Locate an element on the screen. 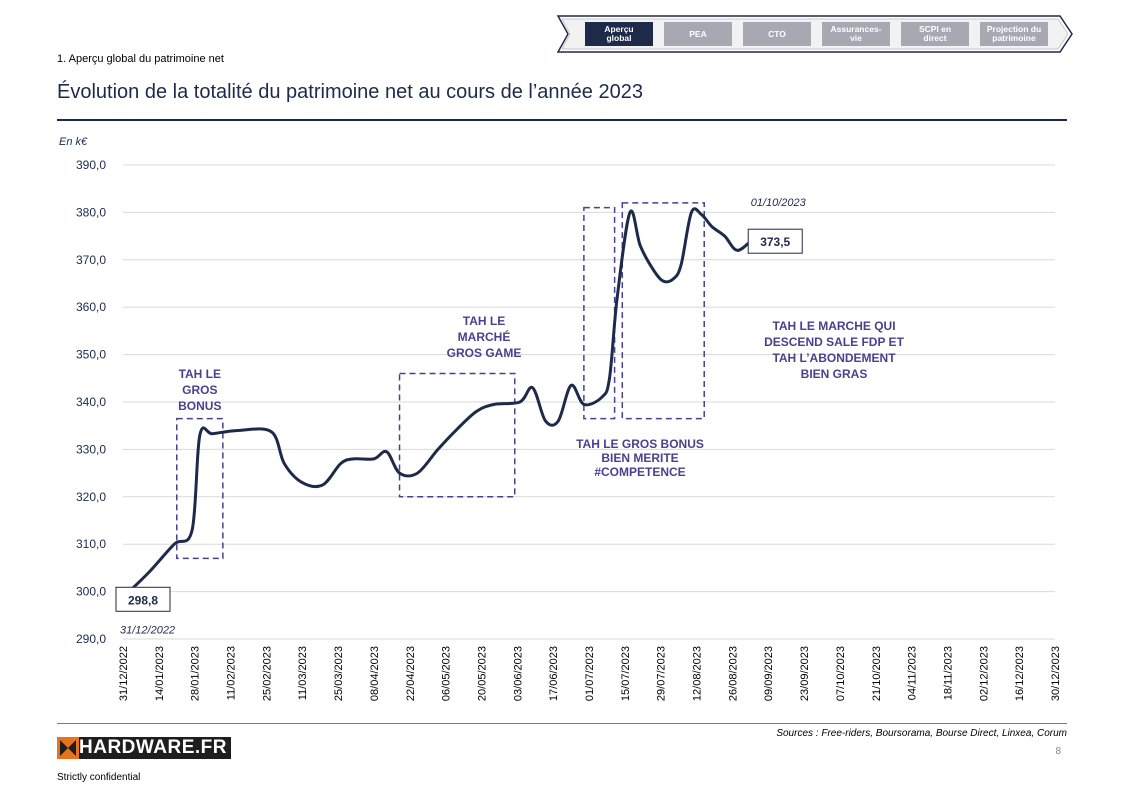 Image resolution: width=1123 pixels, height=794 pixels. start-value-box is located at coordinates (143, 599).